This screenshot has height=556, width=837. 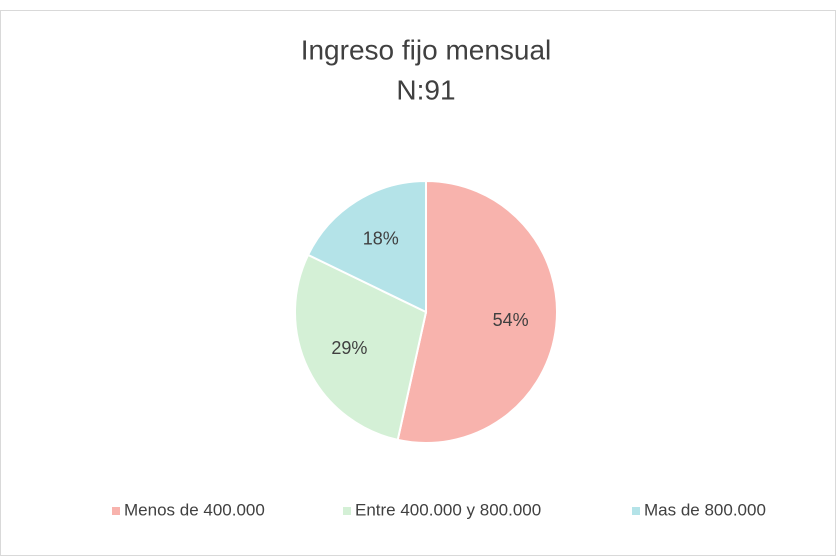 I want to click on legend-label: Entre 400.000 y 800.000, so click(x=448, y=509).